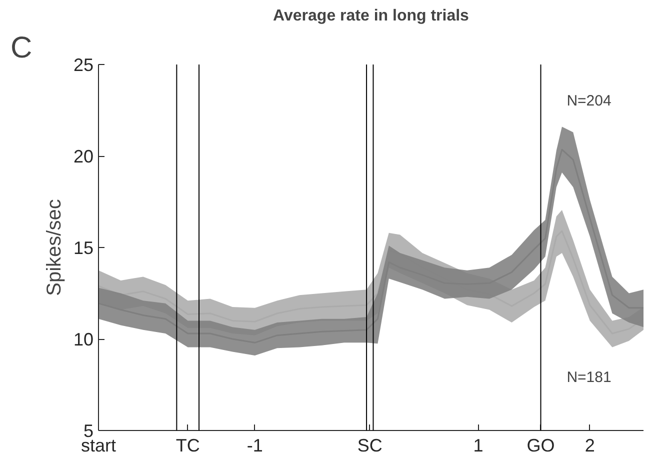 The height and width of the screenshot is (472, 650). I want to click on annotation: N=181, so click(589, 377).